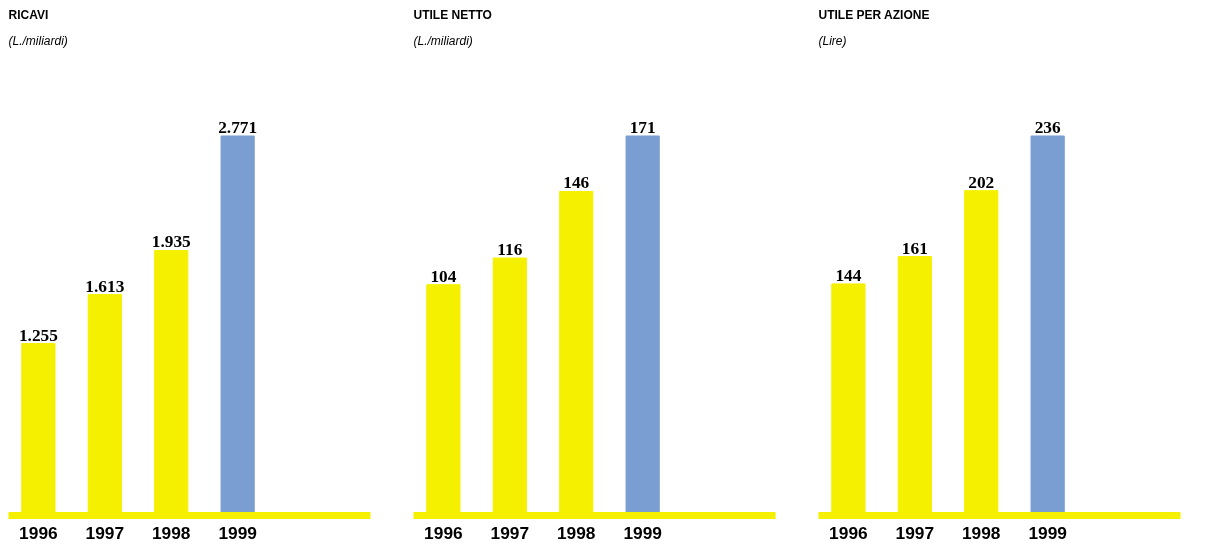  Describe the element at coordinates (848, 275) in the screenshot. I see `data-label: 144` at that location.